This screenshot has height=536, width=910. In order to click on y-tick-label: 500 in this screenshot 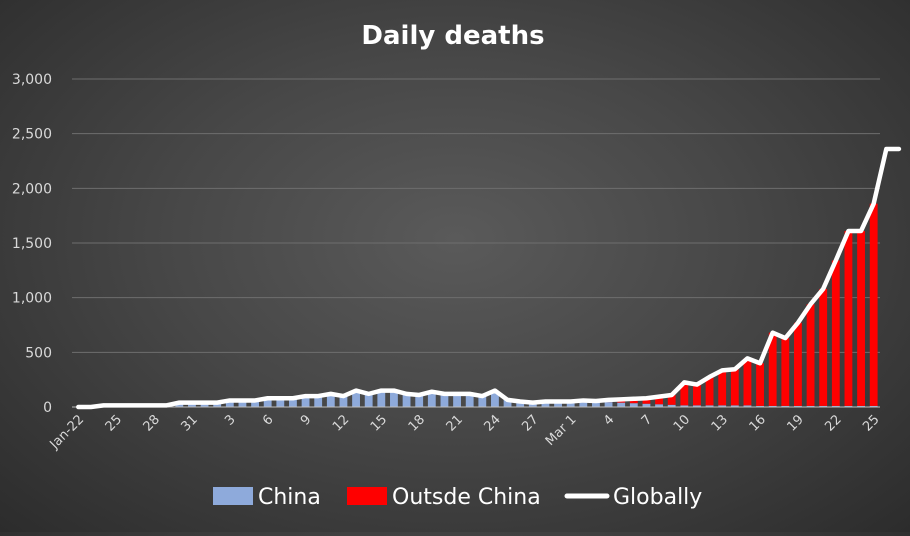, I will do `click(38, 353)`.